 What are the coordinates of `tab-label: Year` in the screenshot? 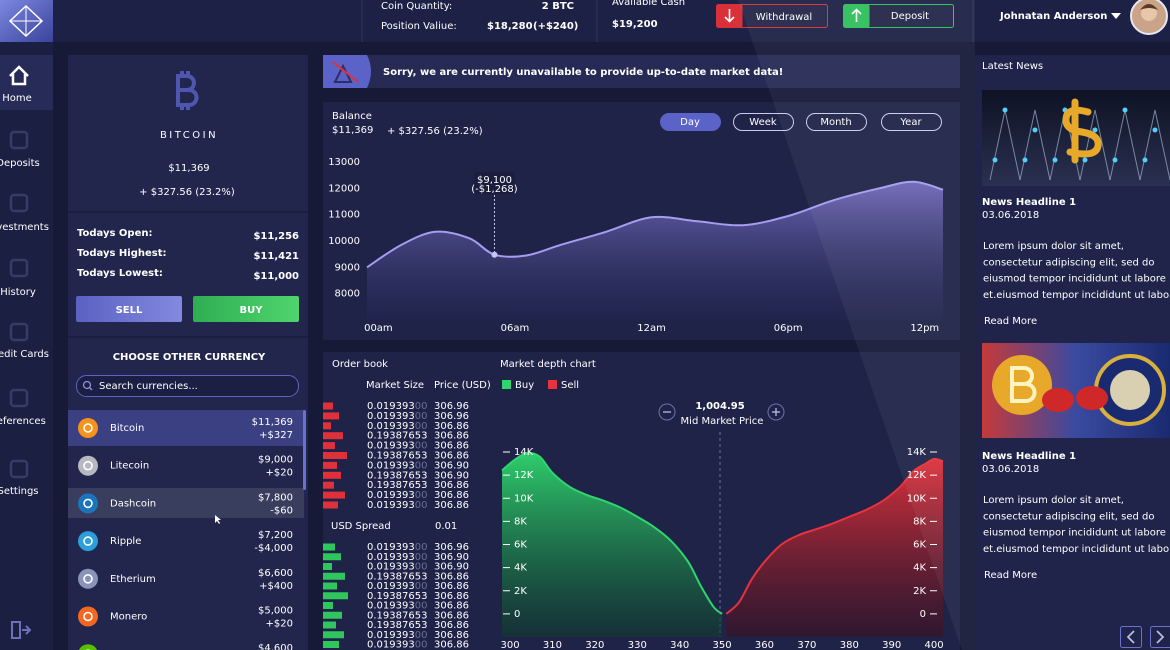 It's located at (910, 122).